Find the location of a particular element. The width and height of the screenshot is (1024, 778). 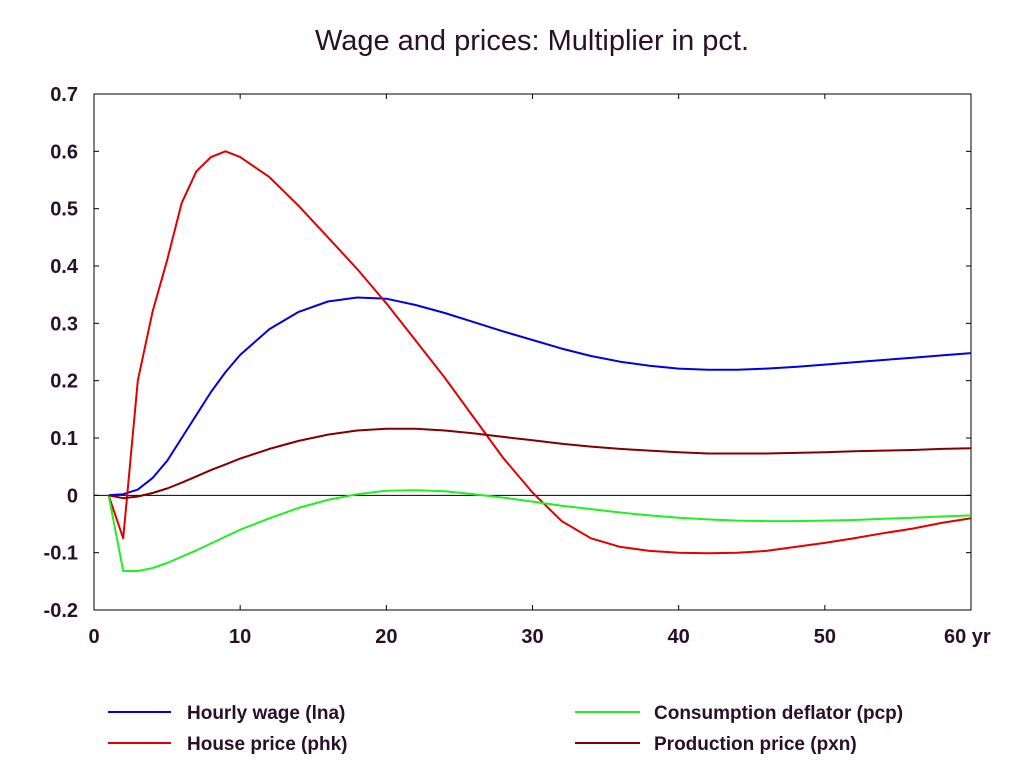

x-tick-label: 50 is located at coordinates (825, 637).